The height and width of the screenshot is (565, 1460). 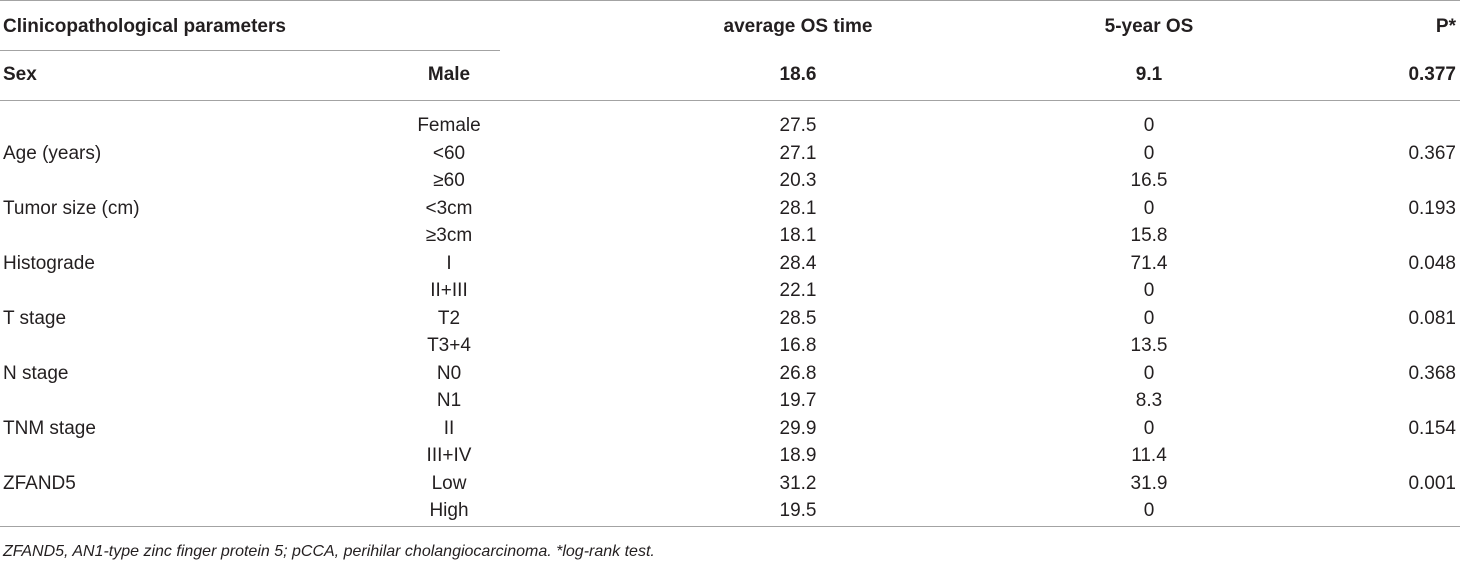 What do you see at coordinates (730, 181) in the screenshot?
I see `table-row: ≥60 20.3 16.5` at bounding box center [730, 181].